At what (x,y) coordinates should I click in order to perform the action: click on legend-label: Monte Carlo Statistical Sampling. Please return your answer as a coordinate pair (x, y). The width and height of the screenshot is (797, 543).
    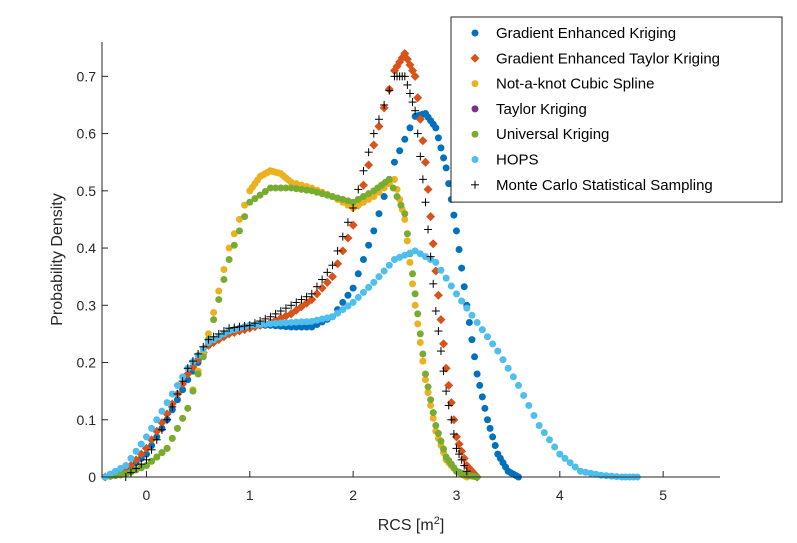
    Looking at the image, I should click on (604, 185).